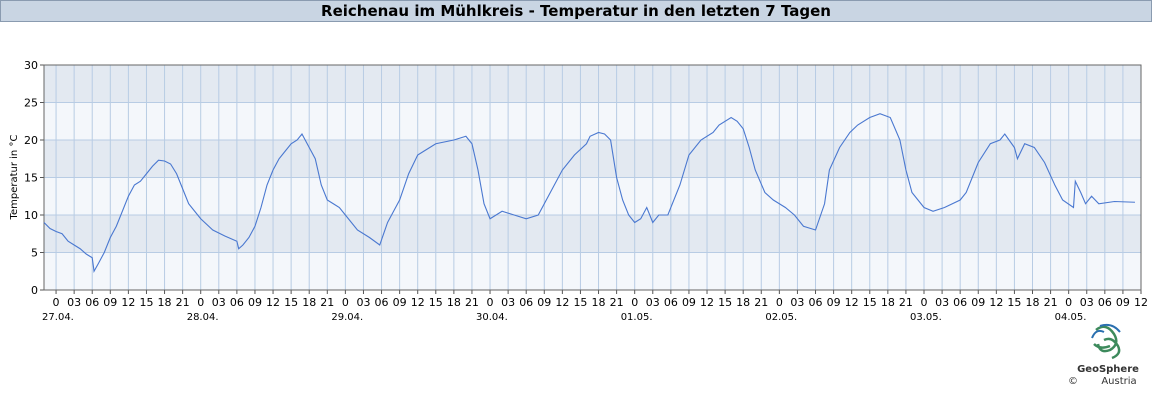 This screenshot has width=1152, height=400. I want to click on date-label: 02.05., so click(781, 317).